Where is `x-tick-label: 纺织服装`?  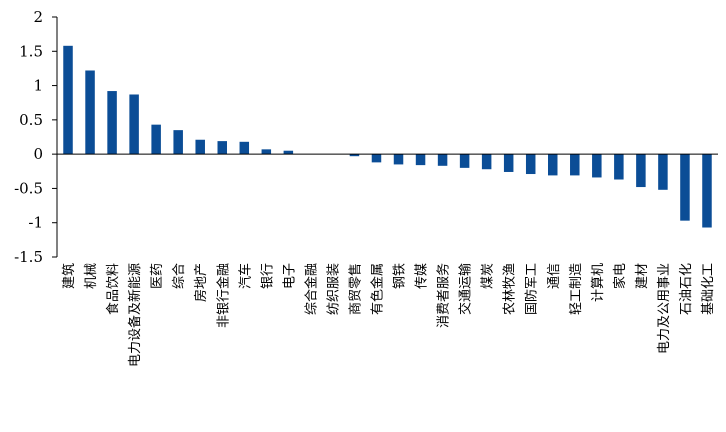
x-tick-label: 纺织服装 is located at coordinates (333, 289).